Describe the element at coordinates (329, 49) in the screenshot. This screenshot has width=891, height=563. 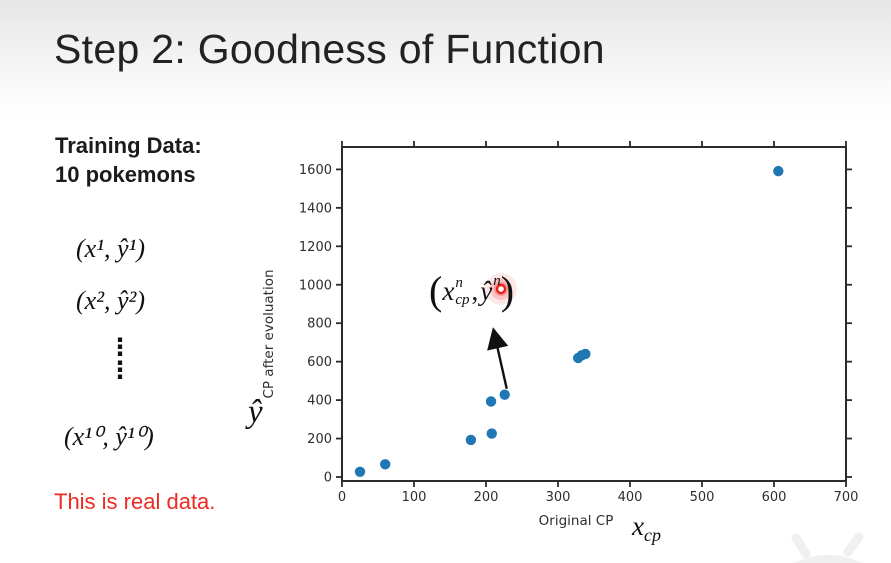
I see `slide-title: Step 2: Goodness of Function` at that location.